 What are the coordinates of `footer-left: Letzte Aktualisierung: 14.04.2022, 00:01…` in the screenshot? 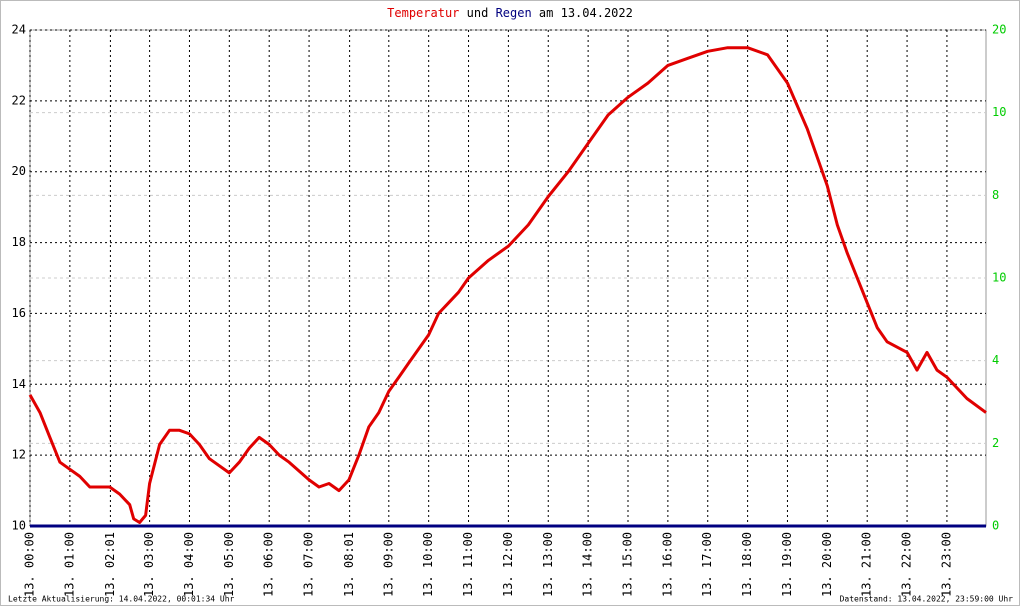 It's located at (121, 599).